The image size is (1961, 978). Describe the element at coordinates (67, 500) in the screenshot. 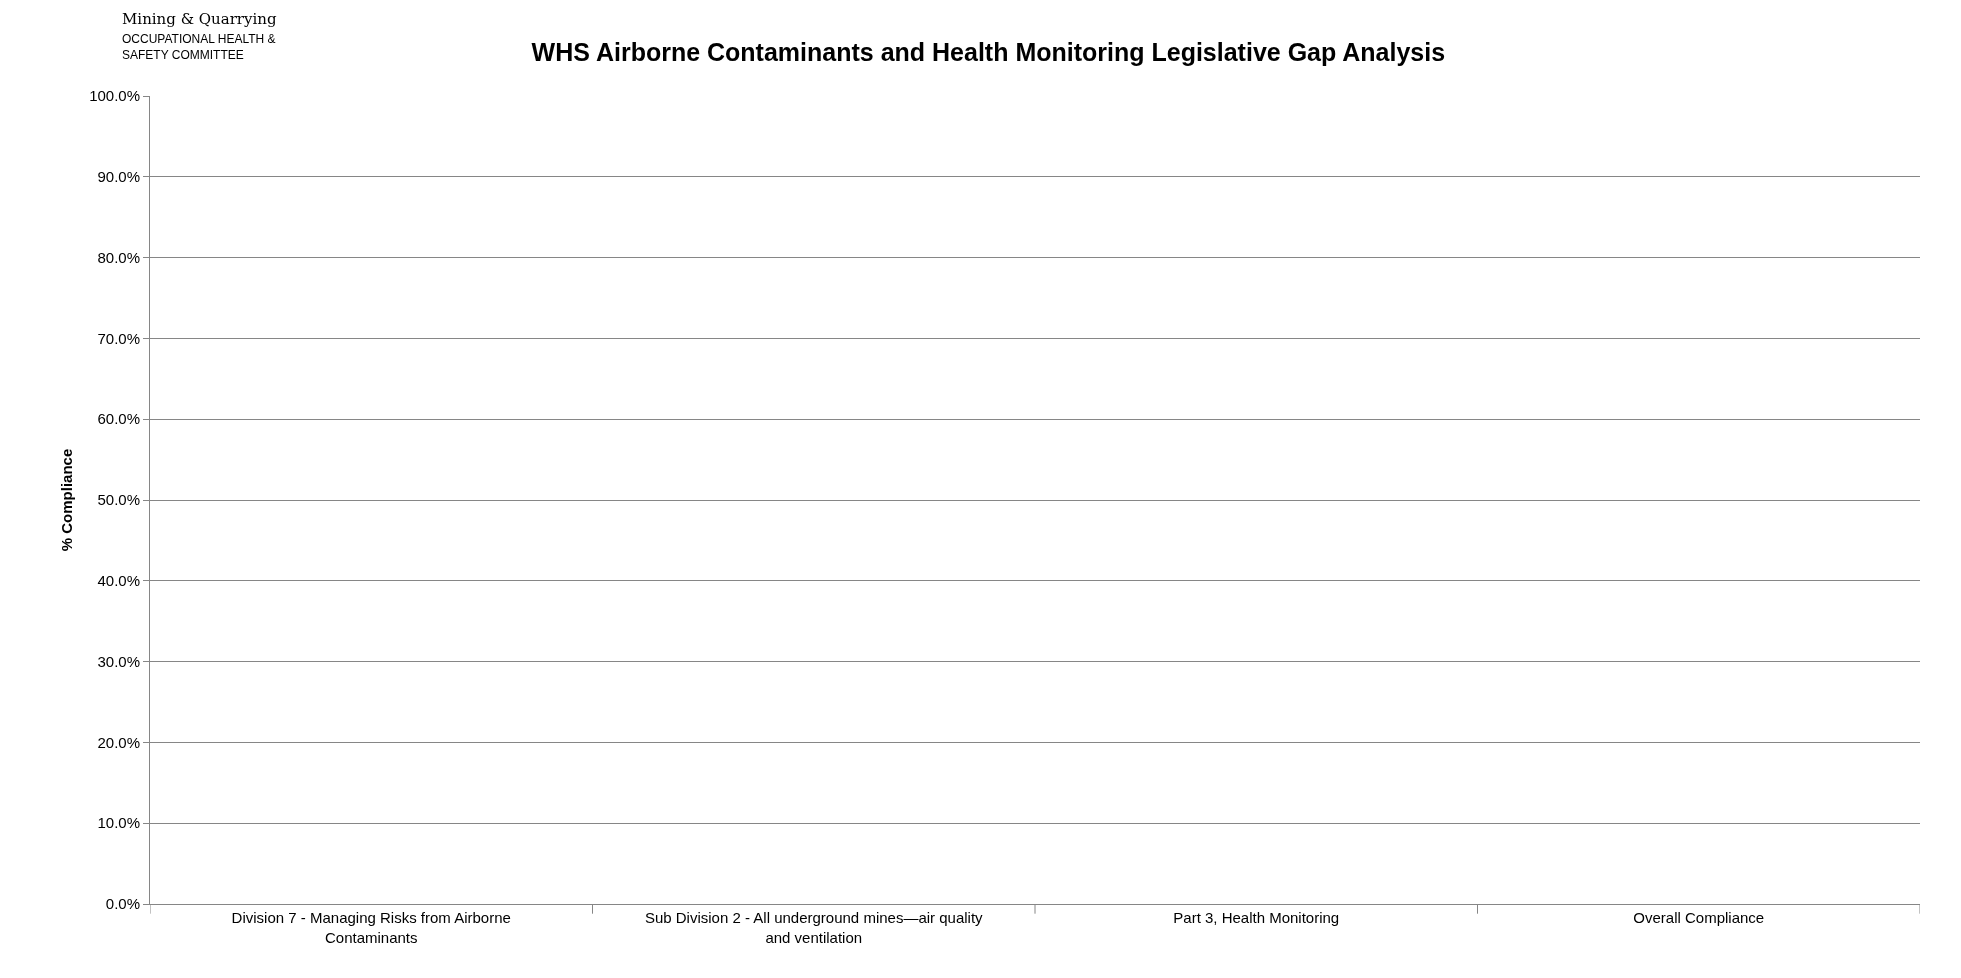

I see `y-axis-title: % Compliance` at that location.